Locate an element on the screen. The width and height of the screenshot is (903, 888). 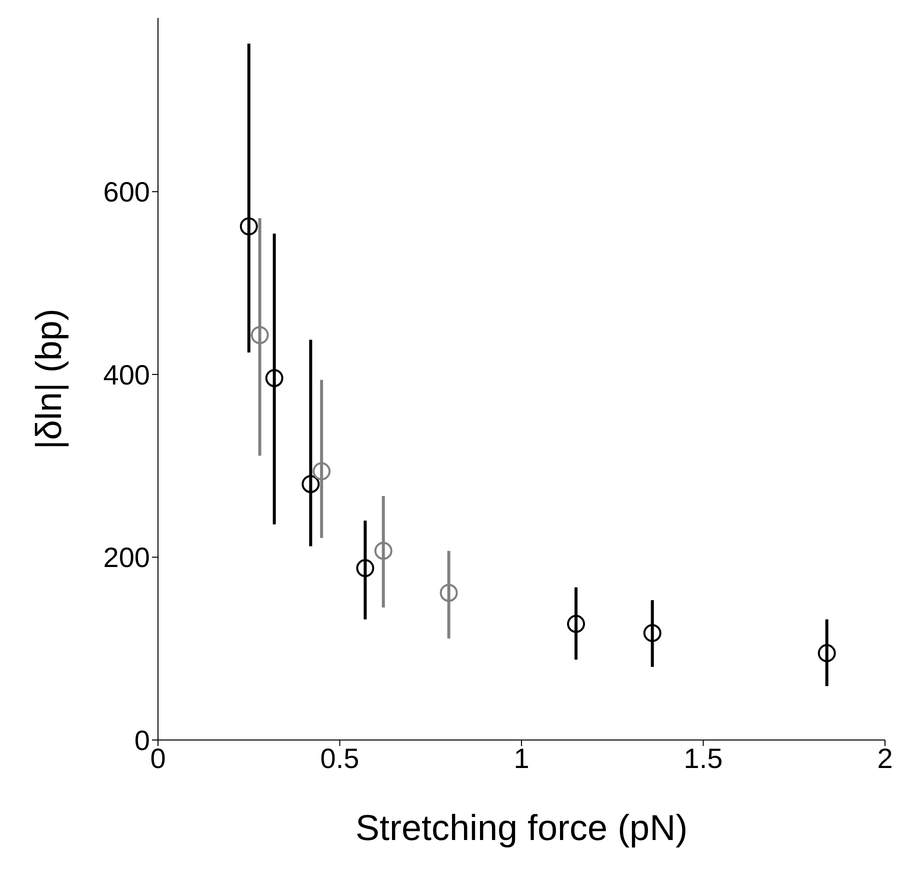
y-tick-label: 200 is located at coordinates (126, 558).